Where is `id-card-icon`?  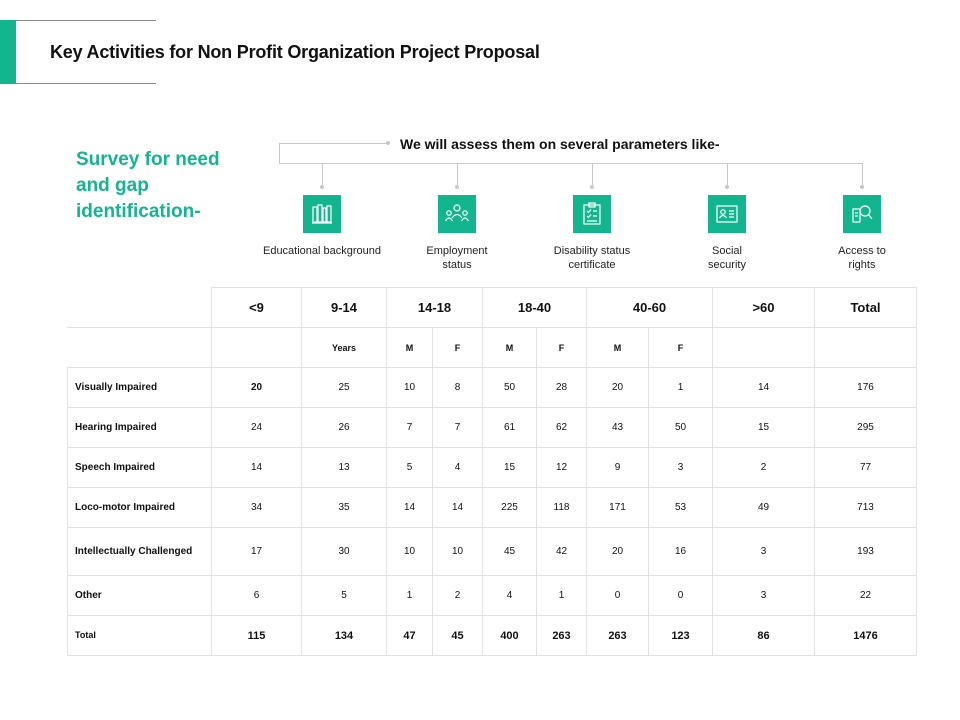 id-card-icon is located at coordinates (727, 214).